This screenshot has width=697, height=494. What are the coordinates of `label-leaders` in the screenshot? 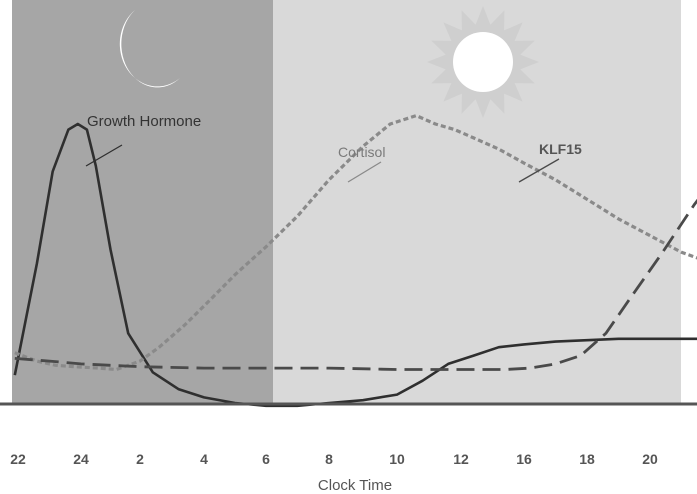 It's located at (322, 163).